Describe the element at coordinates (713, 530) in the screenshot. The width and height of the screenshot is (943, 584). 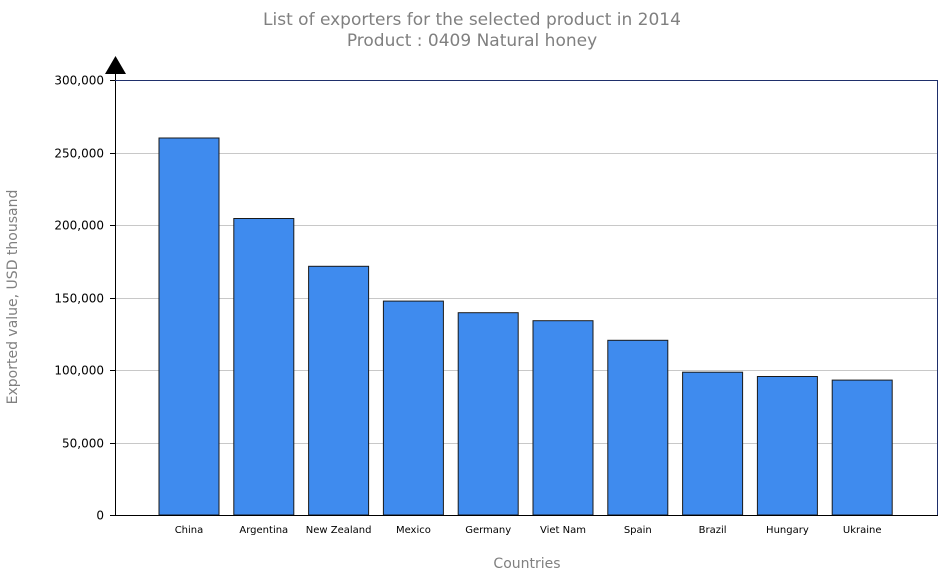
I see `x-tick-label: Brazil` at that location.